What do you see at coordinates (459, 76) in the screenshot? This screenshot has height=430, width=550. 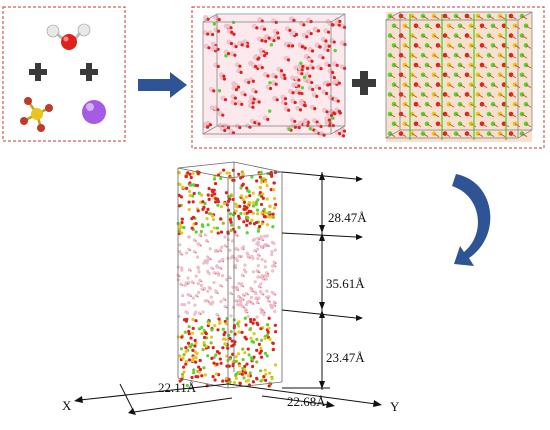 I see `salt-crystal-box` at bounding box center [459, 76].